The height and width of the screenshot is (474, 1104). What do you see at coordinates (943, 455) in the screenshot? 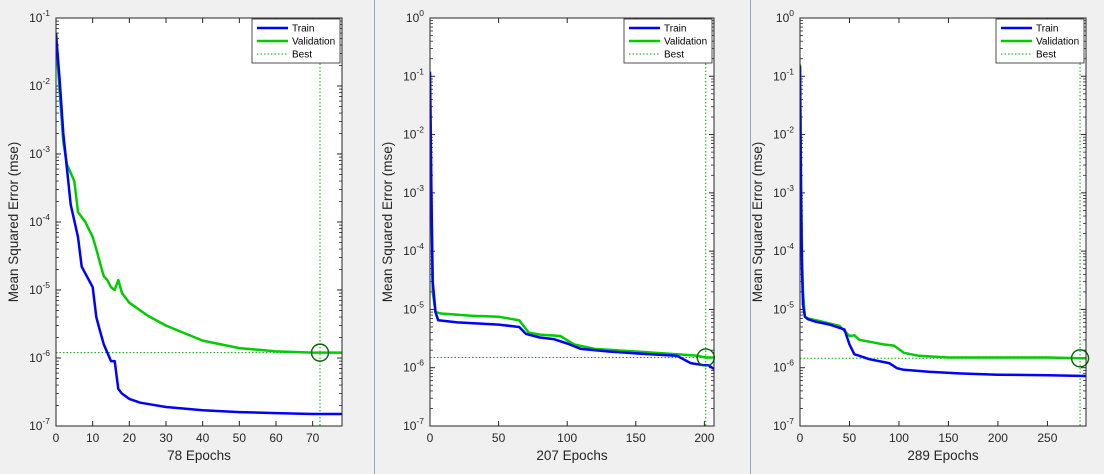
I see `x-axis-label: 289 Epochs` at bounding box center [943, 455].